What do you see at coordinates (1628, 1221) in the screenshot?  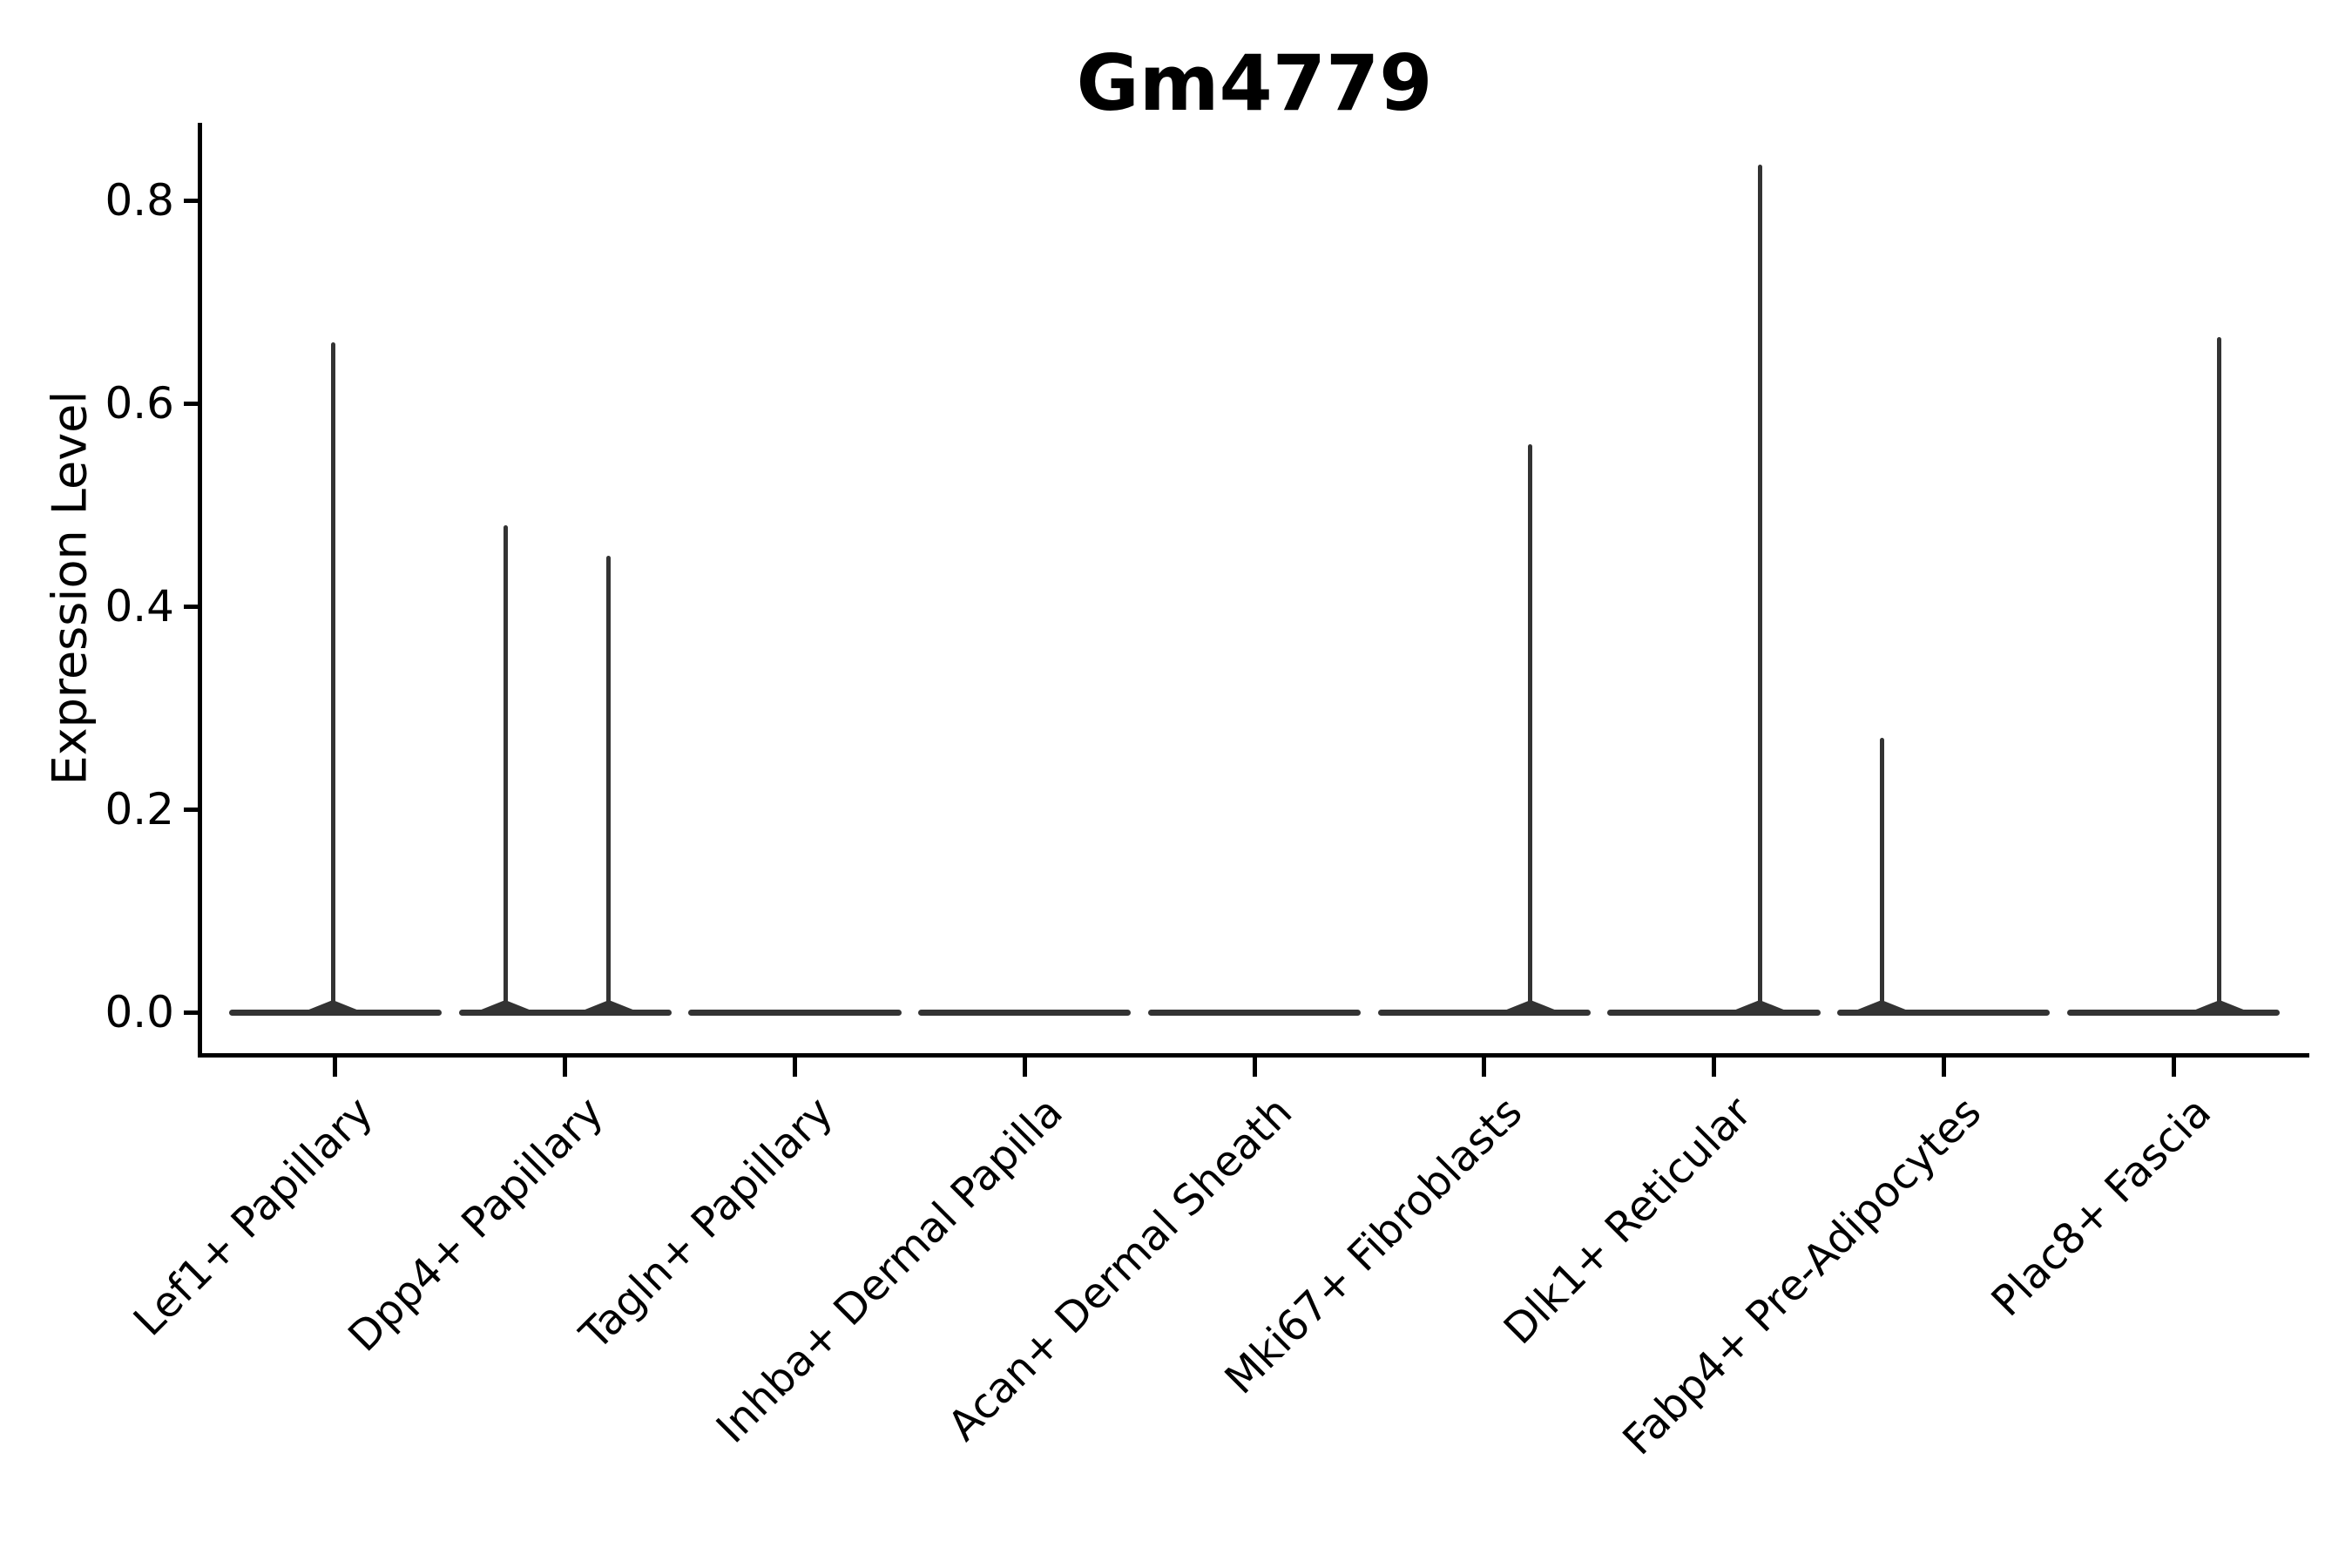 I see `x-tick-label: Dlk1+ Reticular` at bounding box center [1628, 1221].